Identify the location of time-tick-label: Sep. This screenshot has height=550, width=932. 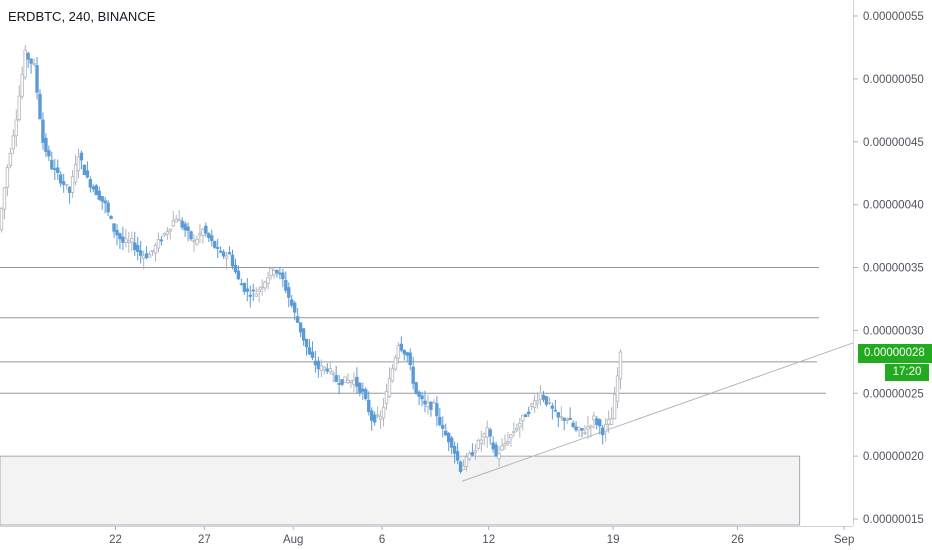
(844, 540).